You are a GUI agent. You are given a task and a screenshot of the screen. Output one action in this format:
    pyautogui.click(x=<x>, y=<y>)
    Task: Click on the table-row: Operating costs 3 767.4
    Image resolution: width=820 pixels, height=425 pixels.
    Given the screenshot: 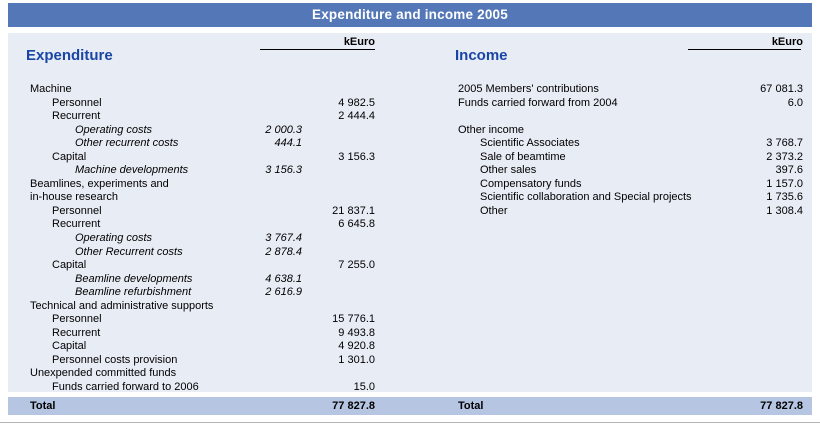 What is the action you would take?
    pyautogui.click(x=202, y=239)
    